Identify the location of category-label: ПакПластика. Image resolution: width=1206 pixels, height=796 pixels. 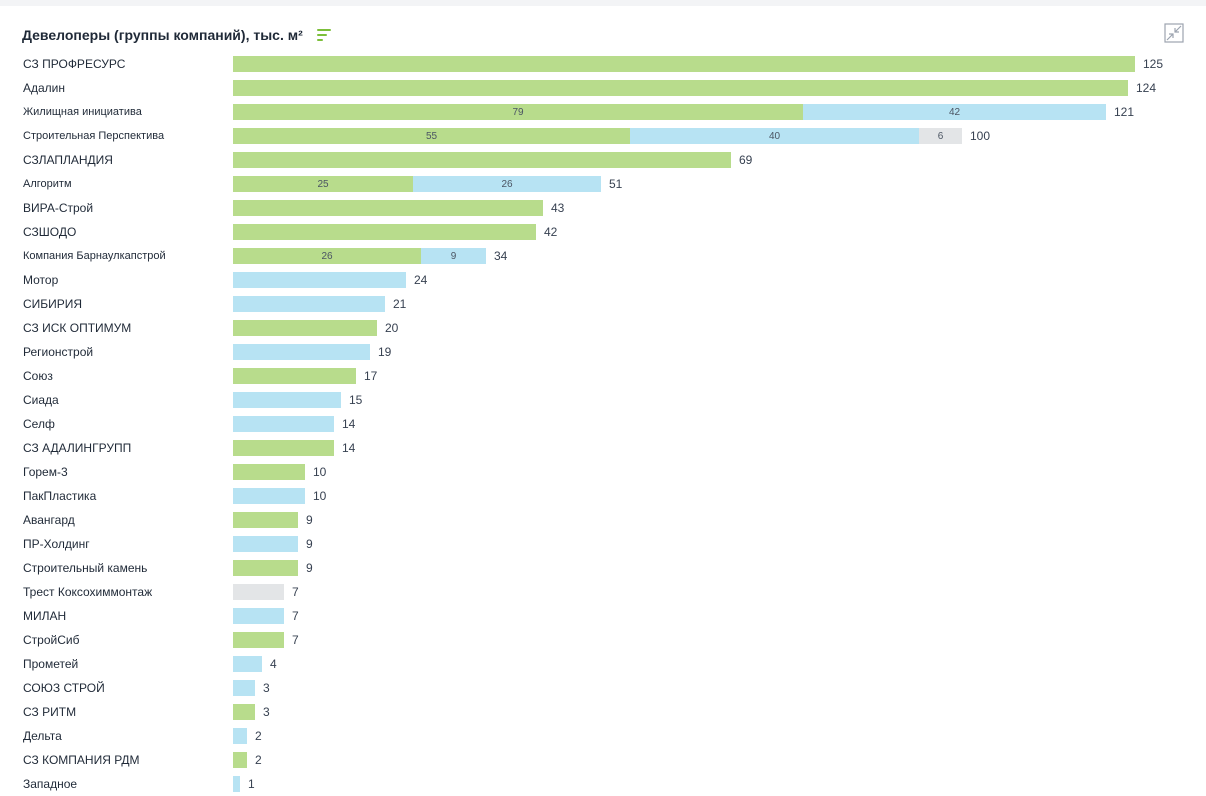
(60, 496).